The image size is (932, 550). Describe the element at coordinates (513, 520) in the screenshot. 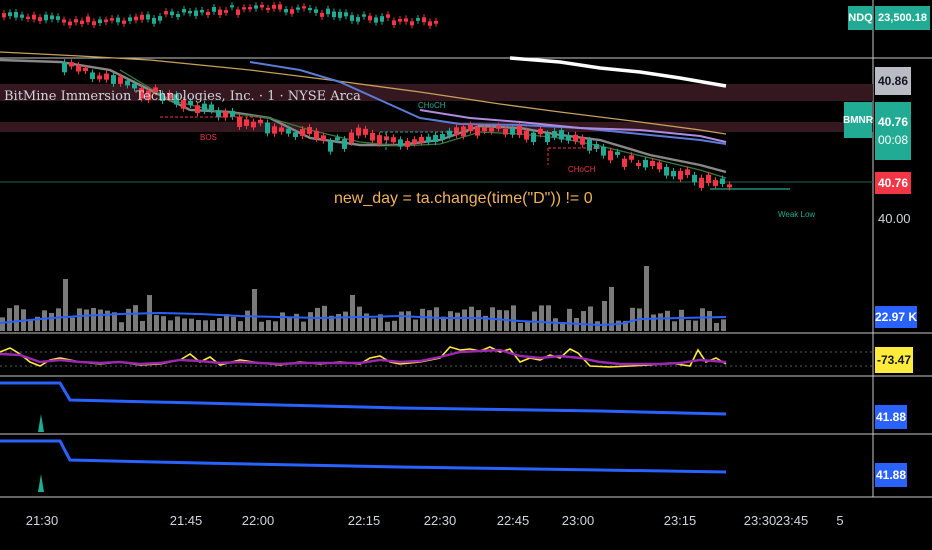

I see `time-label: 22:45` at that location.